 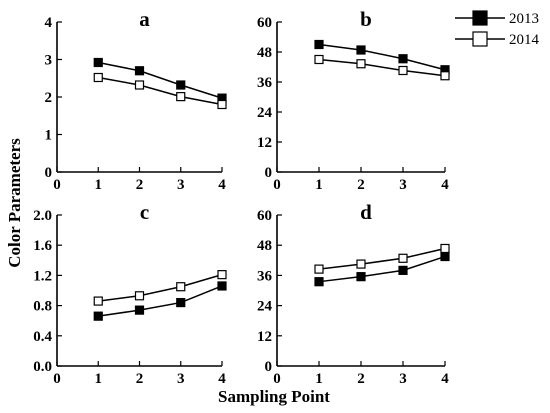 What do you see at coordinates (497, 39) in the screenshot?
I see `legend-entry-2014: 2014` at bounding box center [497, 39].